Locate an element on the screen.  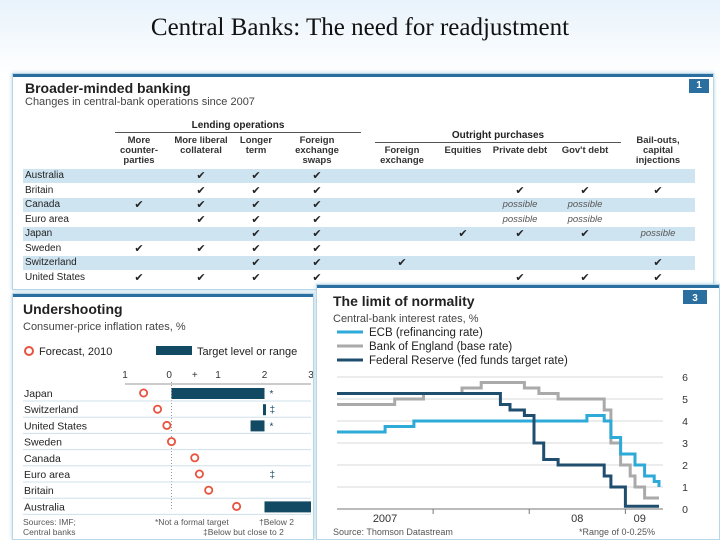
chart2-source-line1: Sources: IMF; is located at coordinates (49, 522).